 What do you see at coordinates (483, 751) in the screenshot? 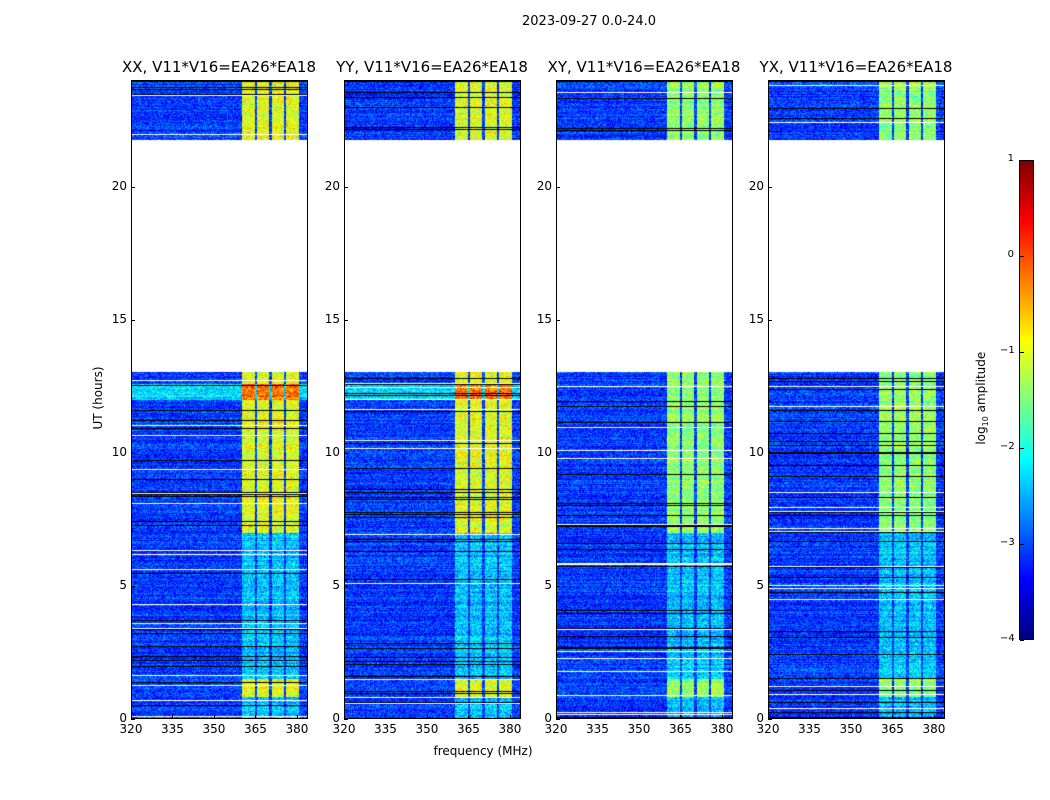
I see `x-axis-label: frequency (MHz)` at bounding box center [483, 751].